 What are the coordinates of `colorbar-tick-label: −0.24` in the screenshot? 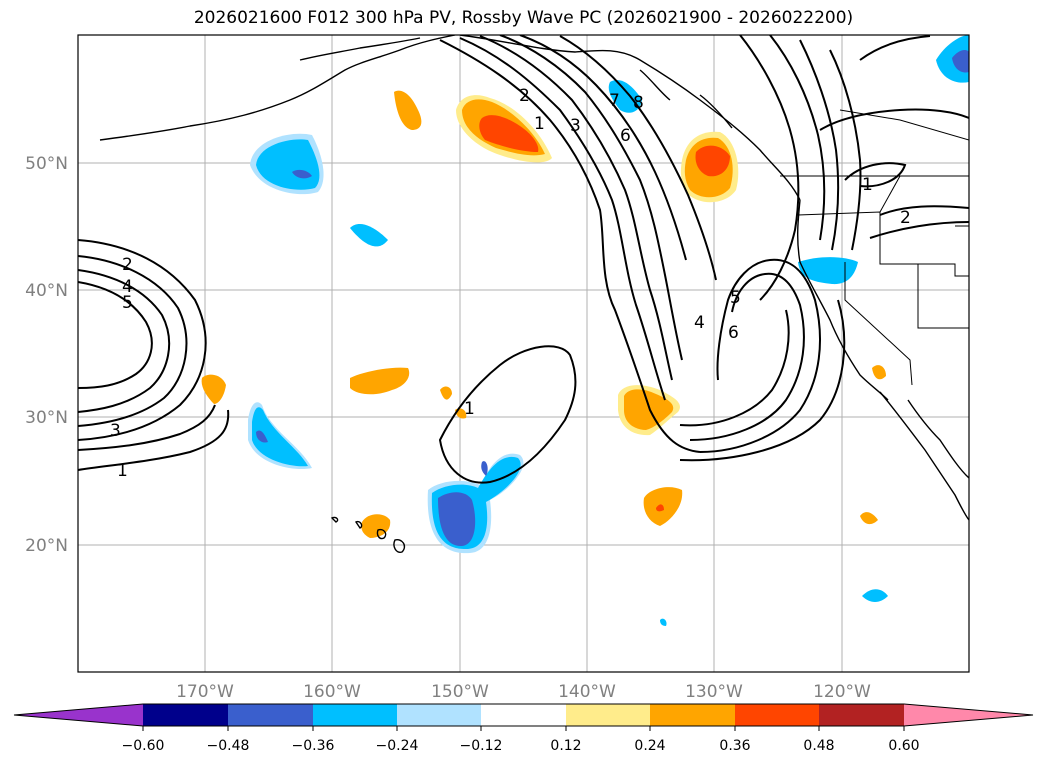 It's located at (397, 746).